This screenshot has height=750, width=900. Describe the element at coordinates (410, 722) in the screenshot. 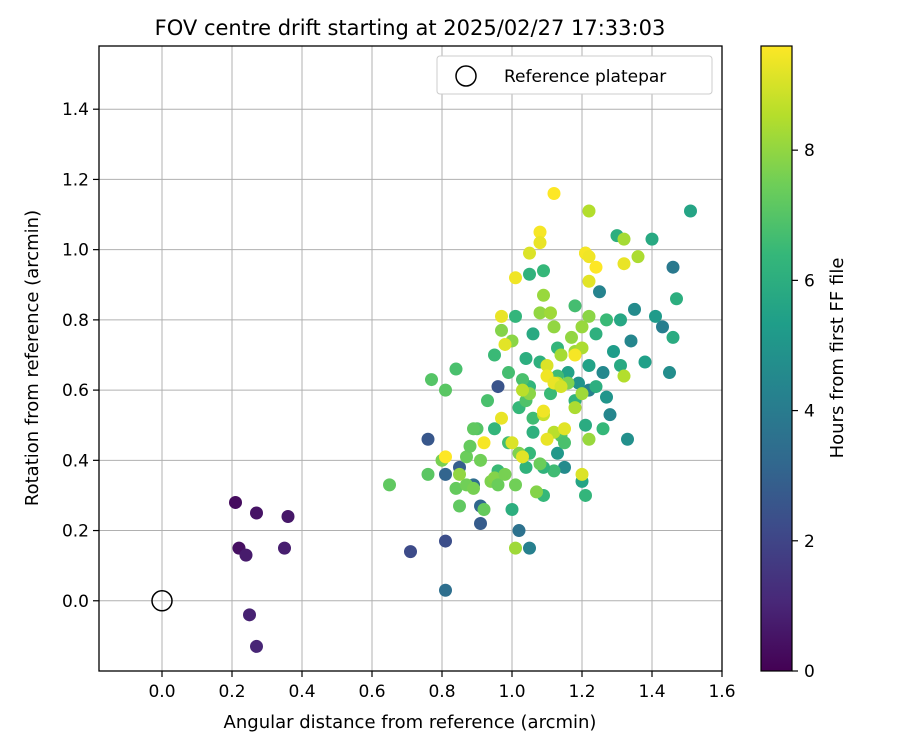

I see `x-axis-label: Angular distance from reference (arcmin)` at that location.